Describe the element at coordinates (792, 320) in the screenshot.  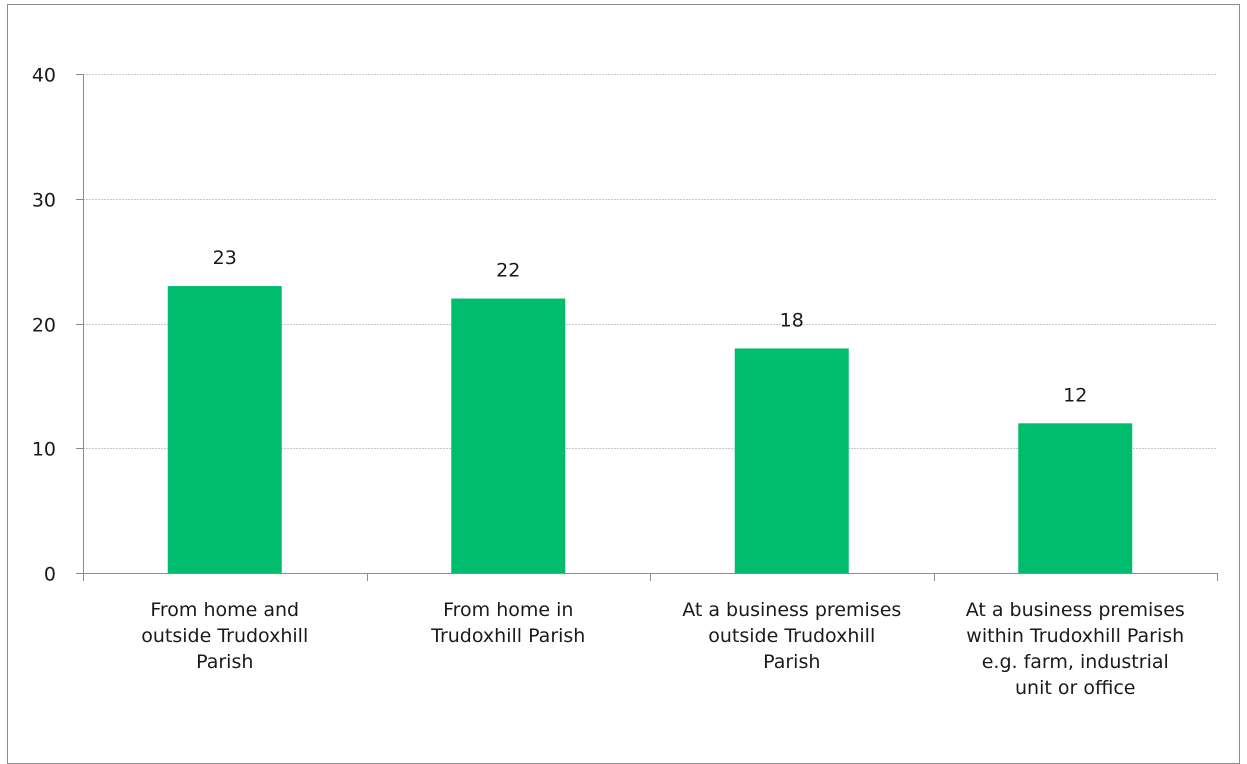
I see `data-label: 18` at that location.